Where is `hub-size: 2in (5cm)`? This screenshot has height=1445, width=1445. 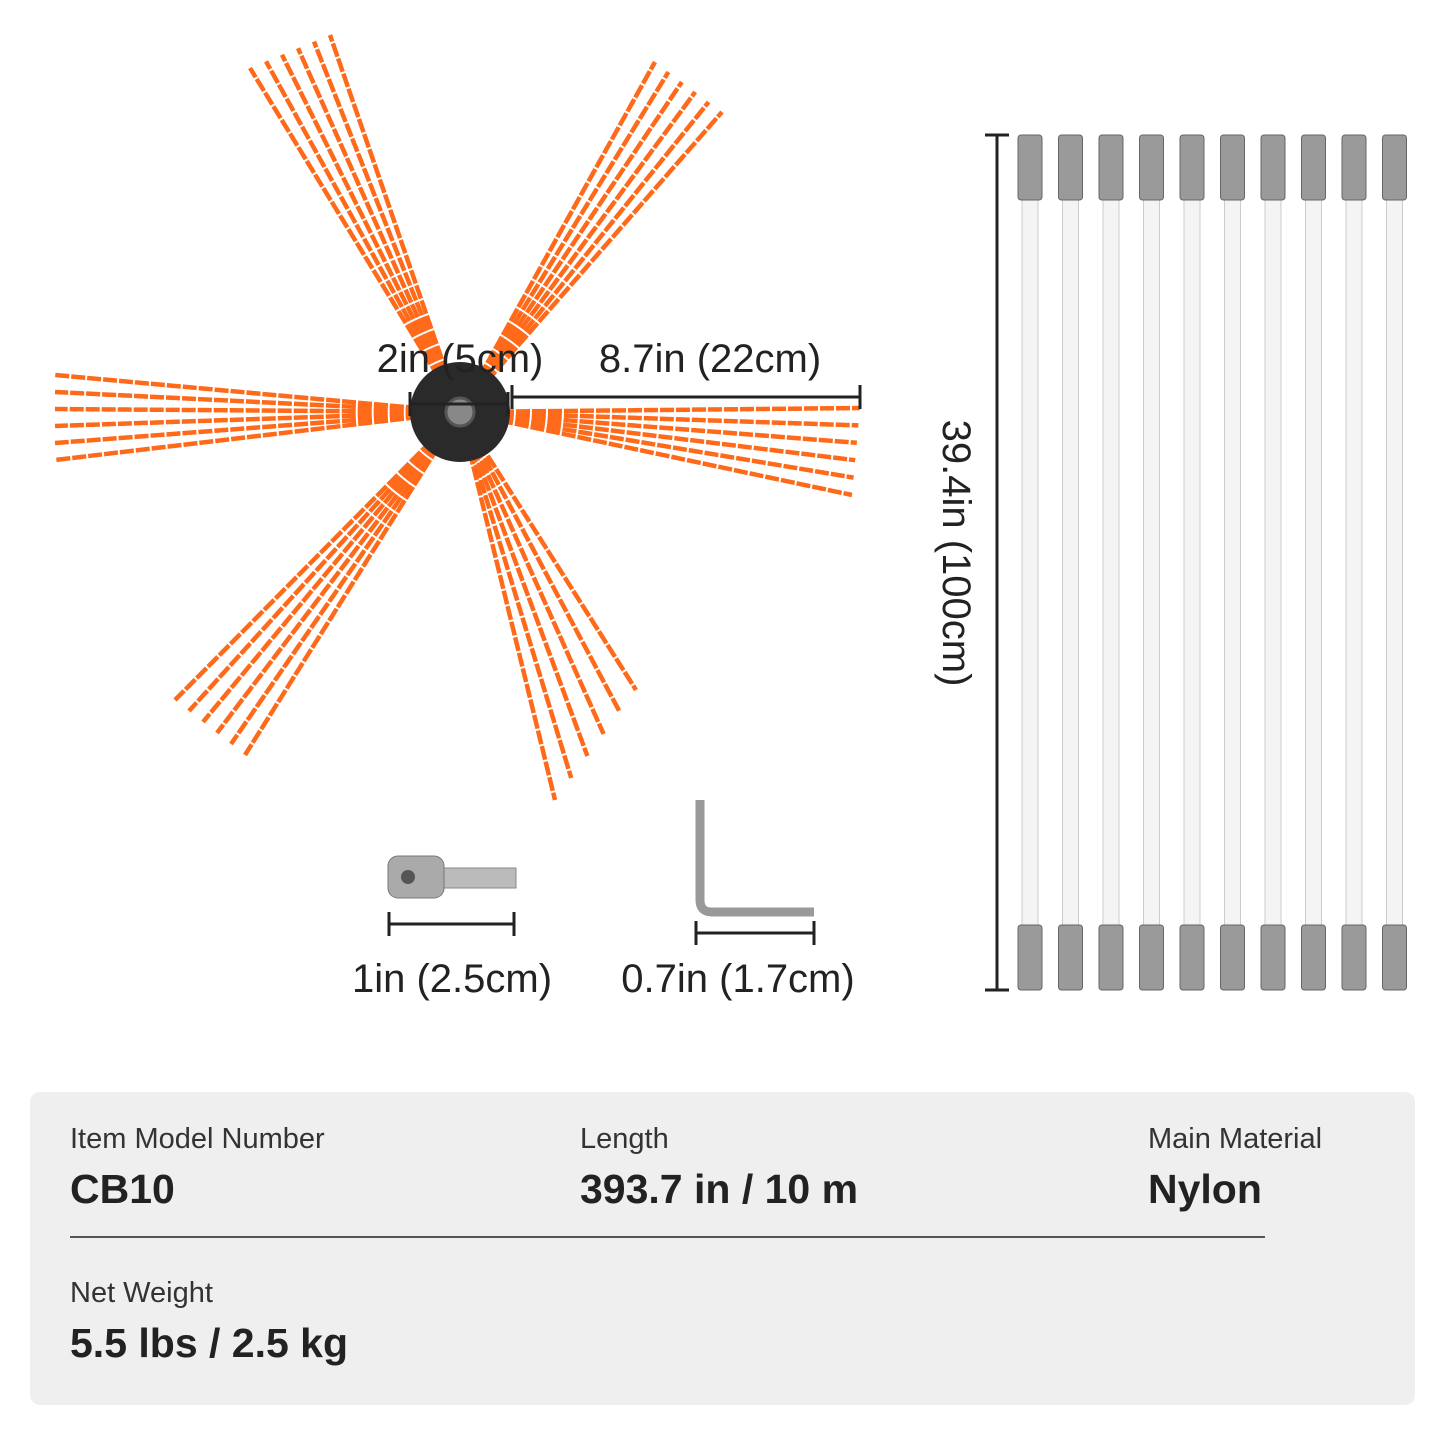
hub-size: 2in (5cm) is located at coordinates (460, 359).